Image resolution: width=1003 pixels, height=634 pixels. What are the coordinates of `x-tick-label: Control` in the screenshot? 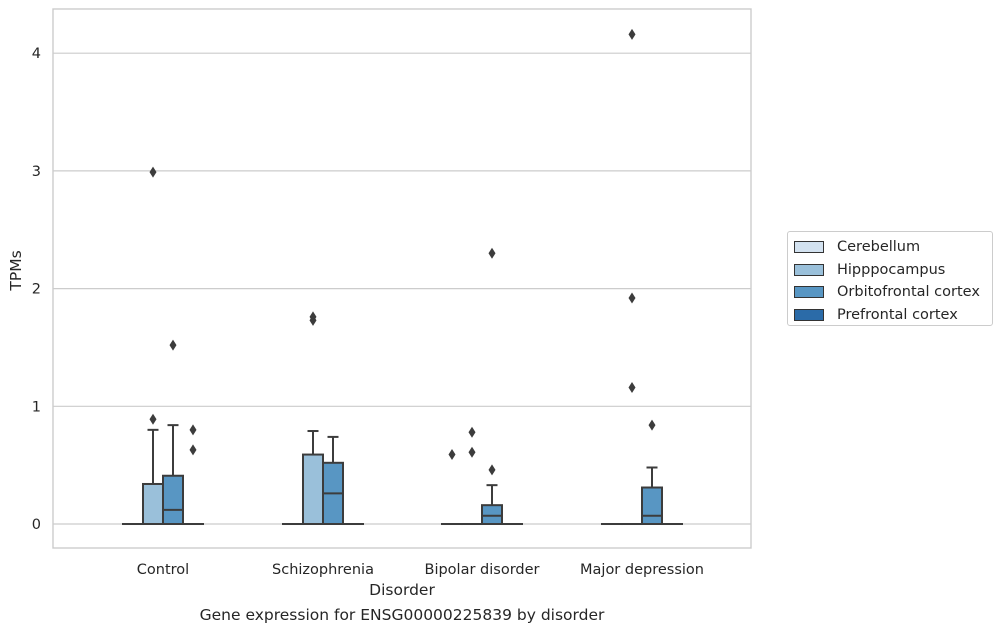 It's located at (163, 570).